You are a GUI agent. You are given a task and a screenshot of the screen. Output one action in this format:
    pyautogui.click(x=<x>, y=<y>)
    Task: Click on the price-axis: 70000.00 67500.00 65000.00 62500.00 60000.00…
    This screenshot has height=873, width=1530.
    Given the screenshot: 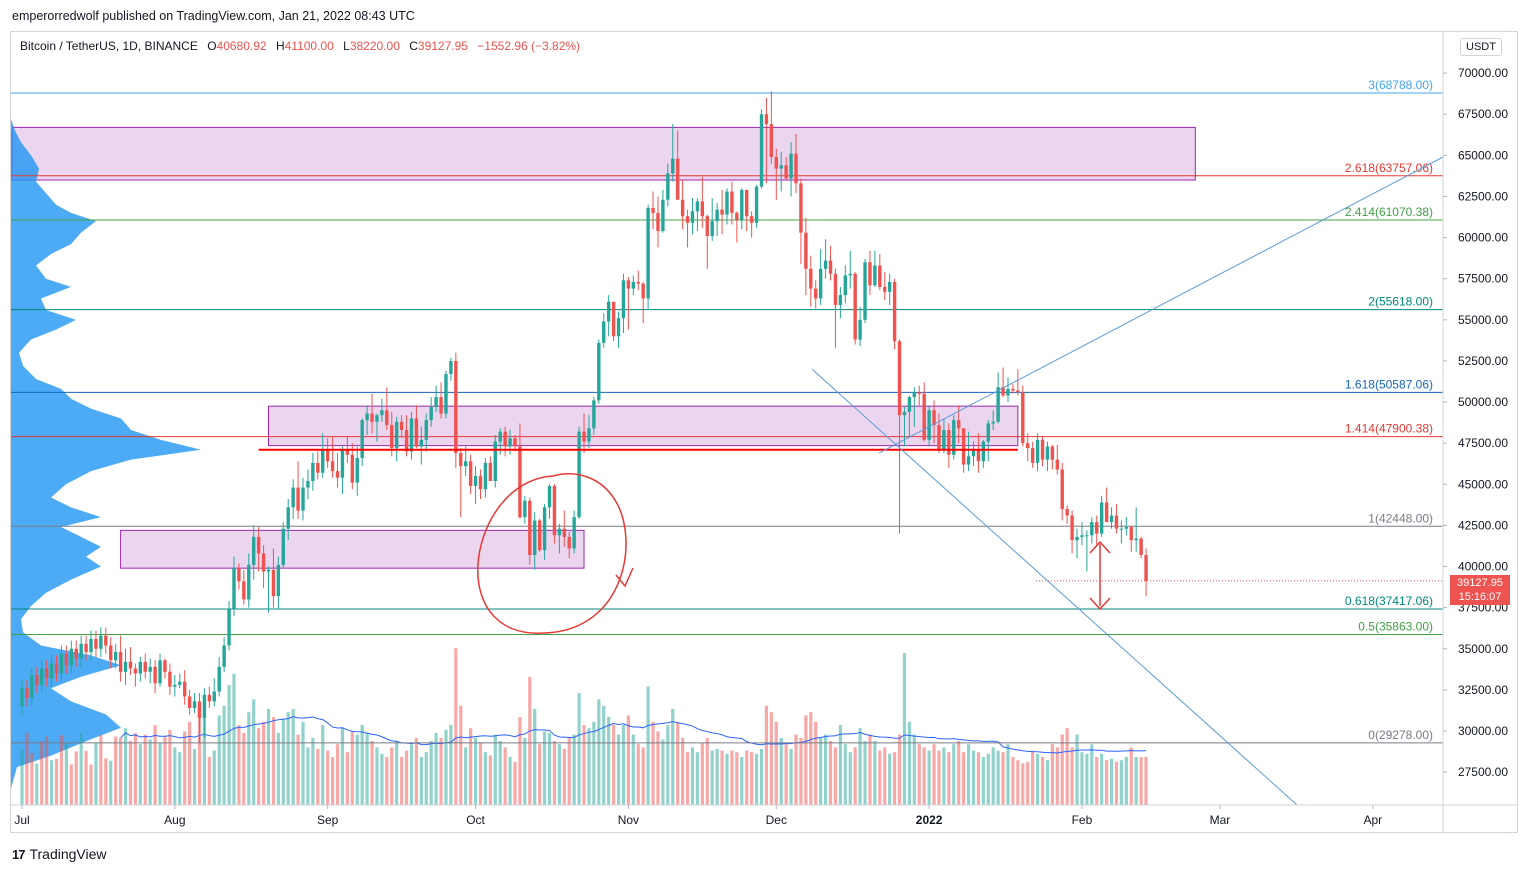 What is the action you would take?
    pyautogui.click(x=1475, y=432)
    